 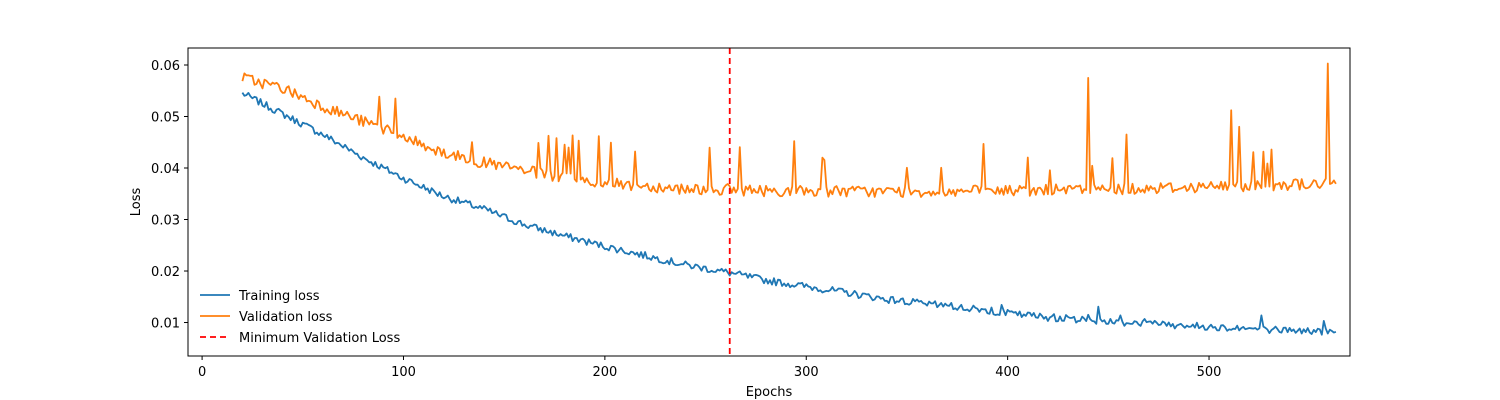 What do you see at coordinates (165, 169) in the screenshot?
I see `y-tick-label: 0.04` at bounding box center [165, 169].